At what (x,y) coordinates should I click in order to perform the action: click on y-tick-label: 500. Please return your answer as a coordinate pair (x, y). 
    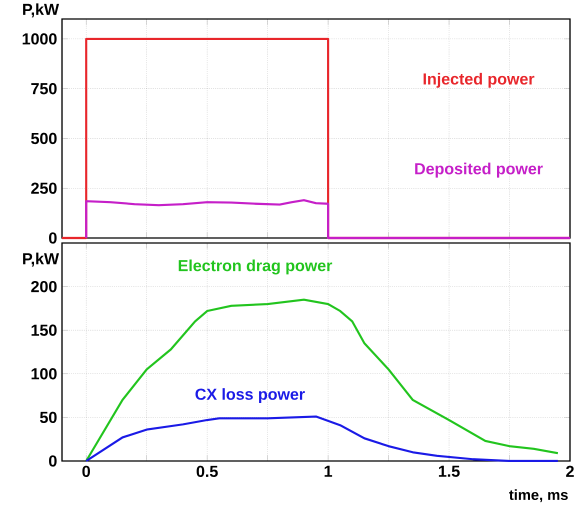
    Looking at the image, I should click on (44, 138).